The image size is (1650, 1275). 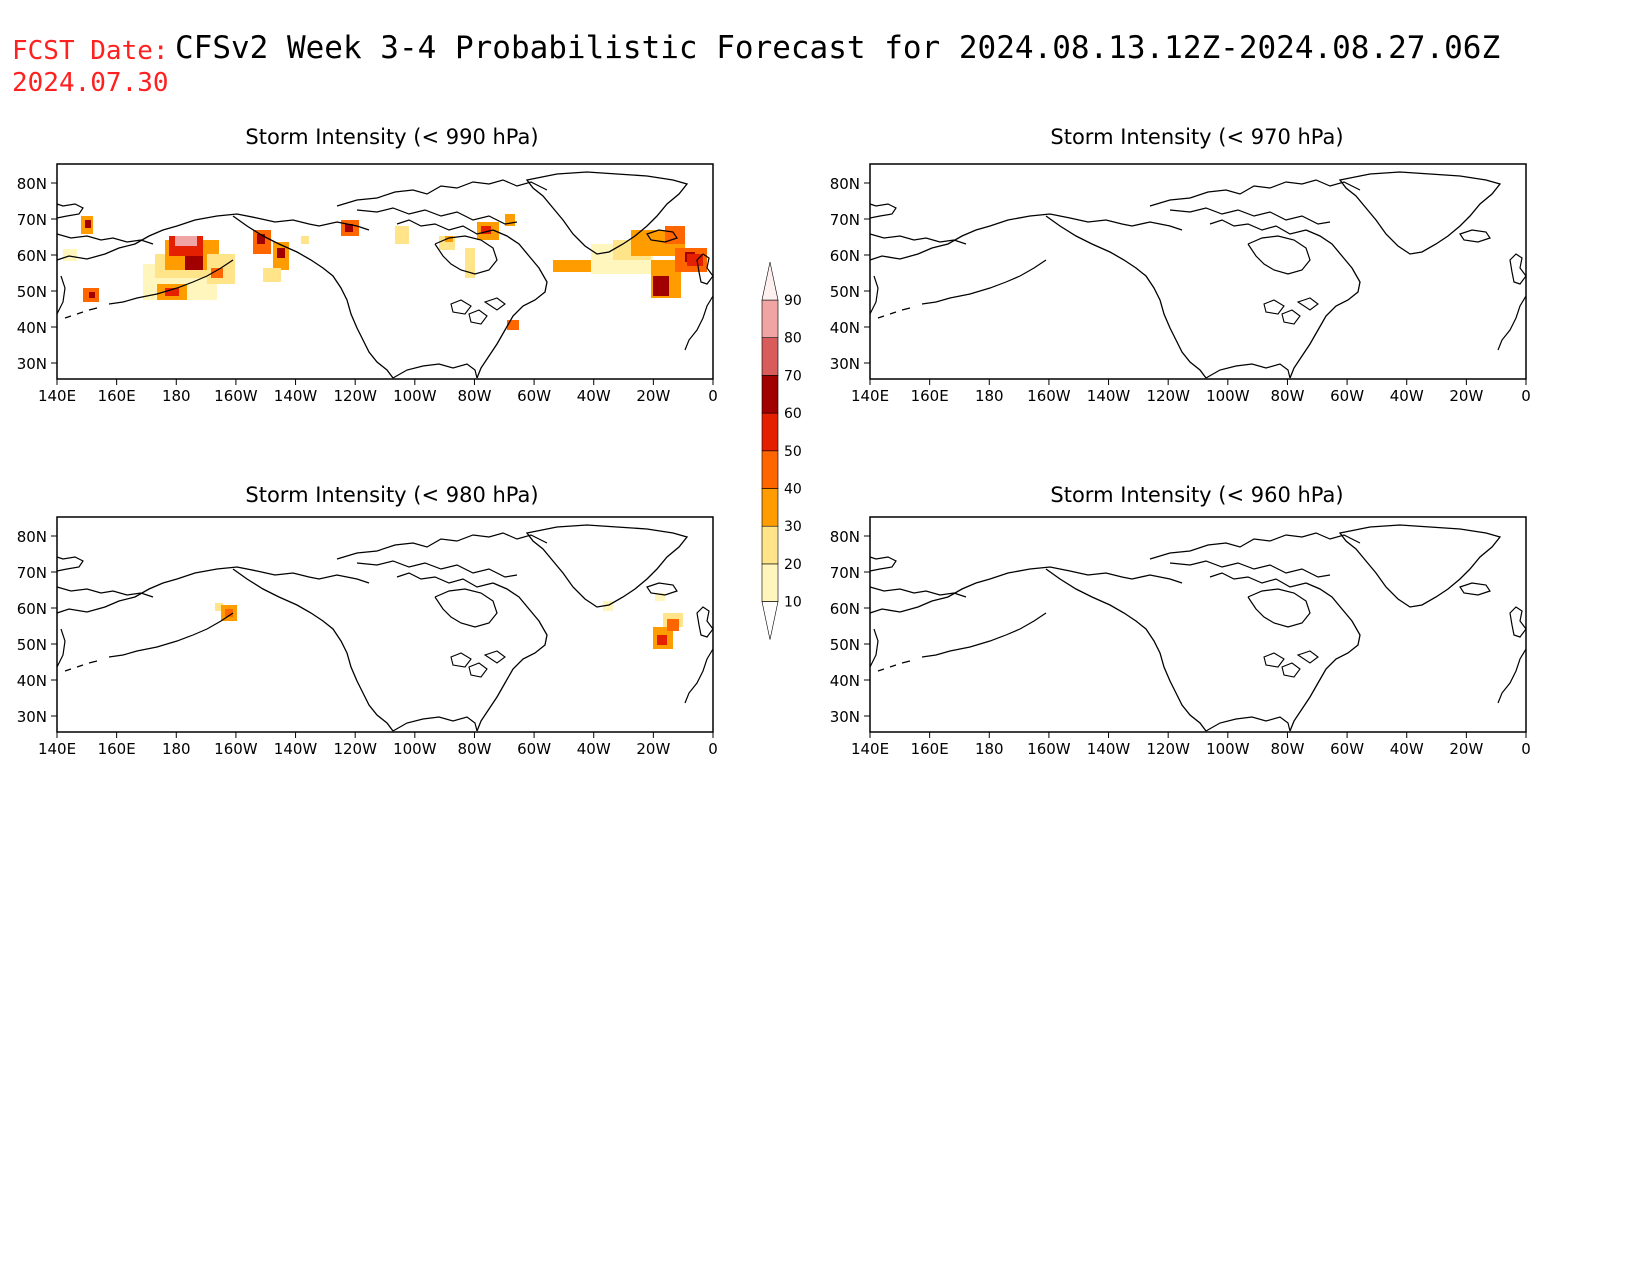 What do you see at coordinates (793, 414) in the screenshot?
I see `colorbar-label: 60` at bounding box center [793, 414].